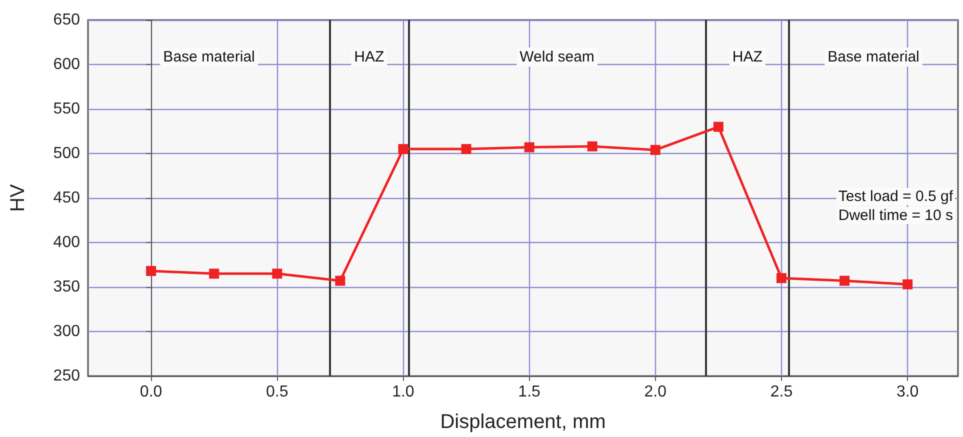 Image resolution: width=963 pixels, height=437 pixels. What do you see at coordinates (781, 392) in the screenshot?
I see `x-tick-label: 2.5` at bounding box center [781, 392].